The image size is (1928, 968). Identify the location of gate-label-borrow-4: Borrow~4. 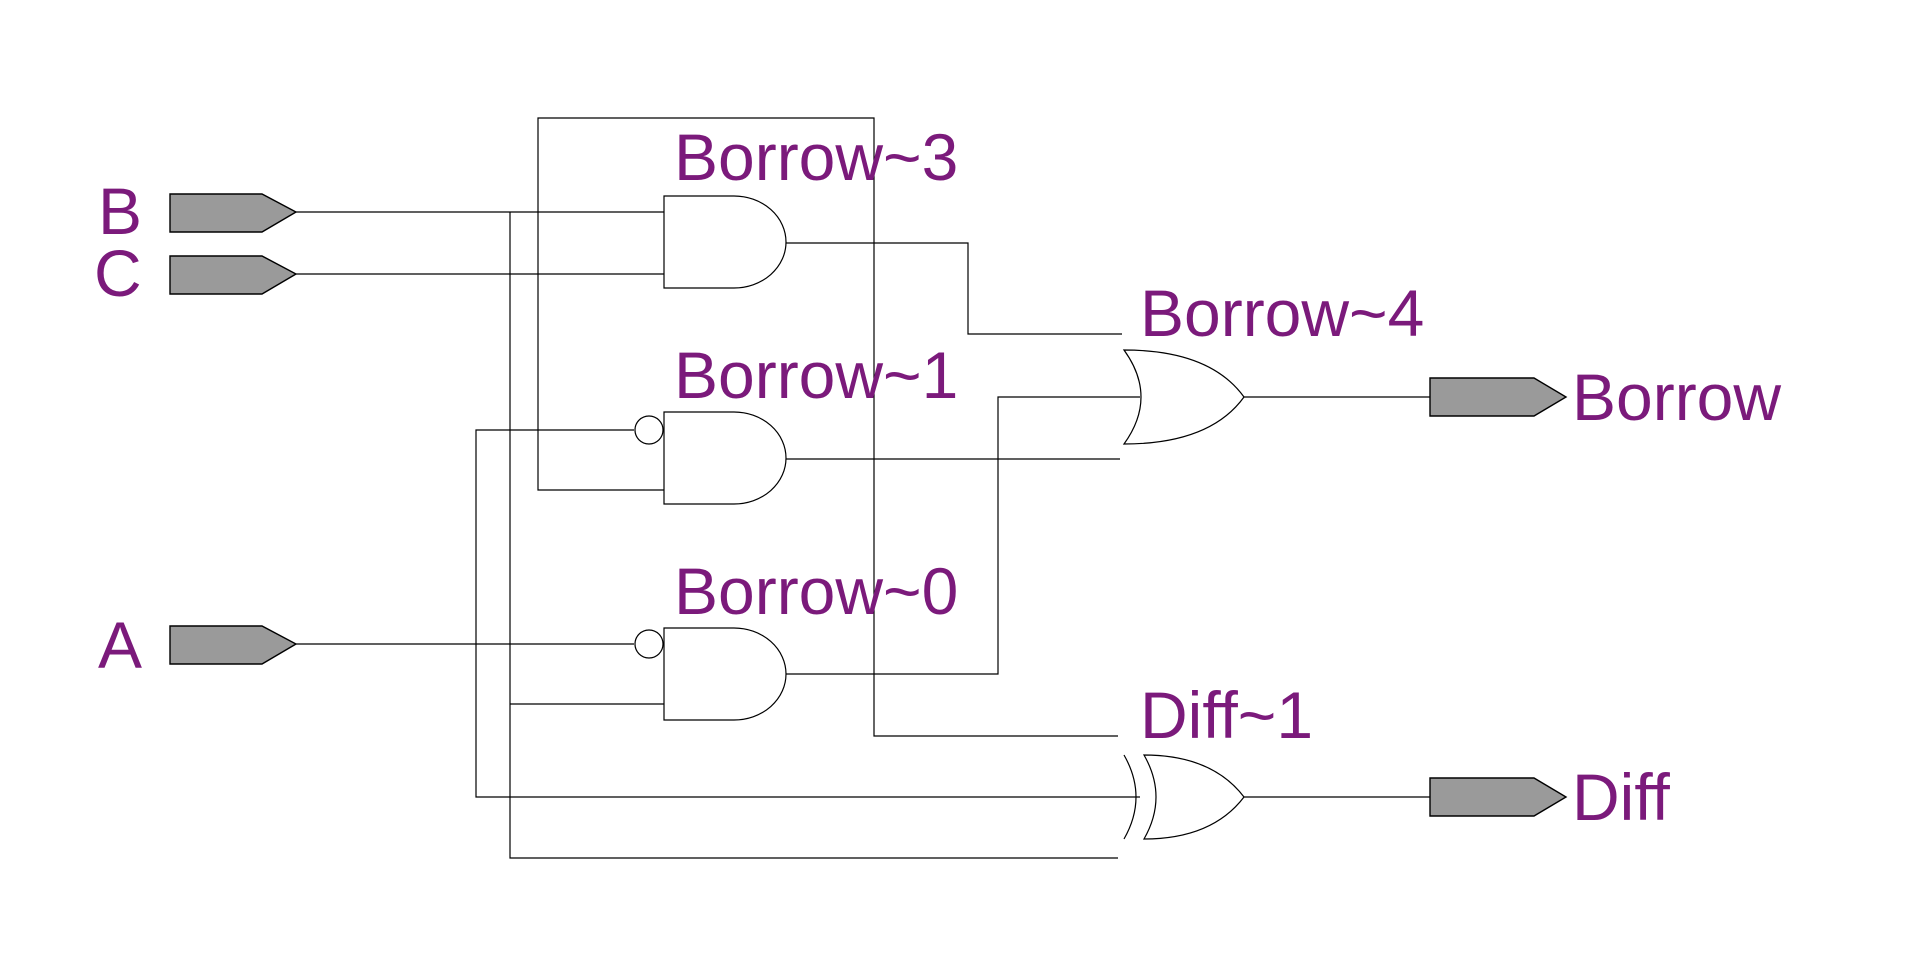
(1282, 313).